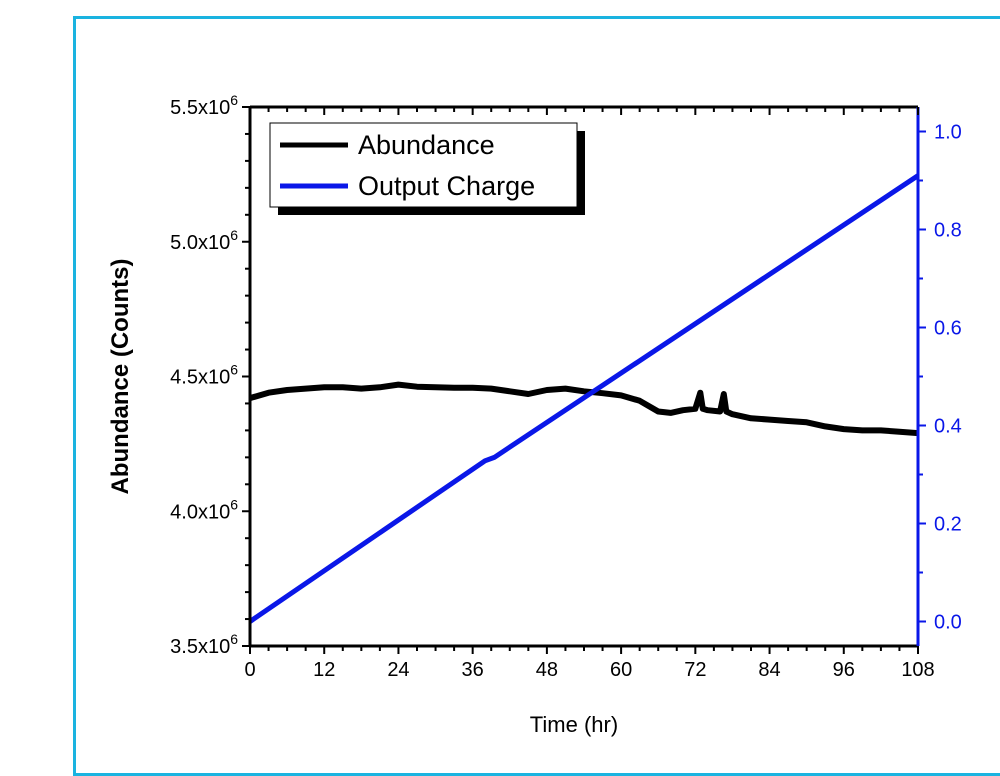 This screenshot has width=1000, height=776. I want to click on y-tick-base: 5.0x10, so click(200, 243).